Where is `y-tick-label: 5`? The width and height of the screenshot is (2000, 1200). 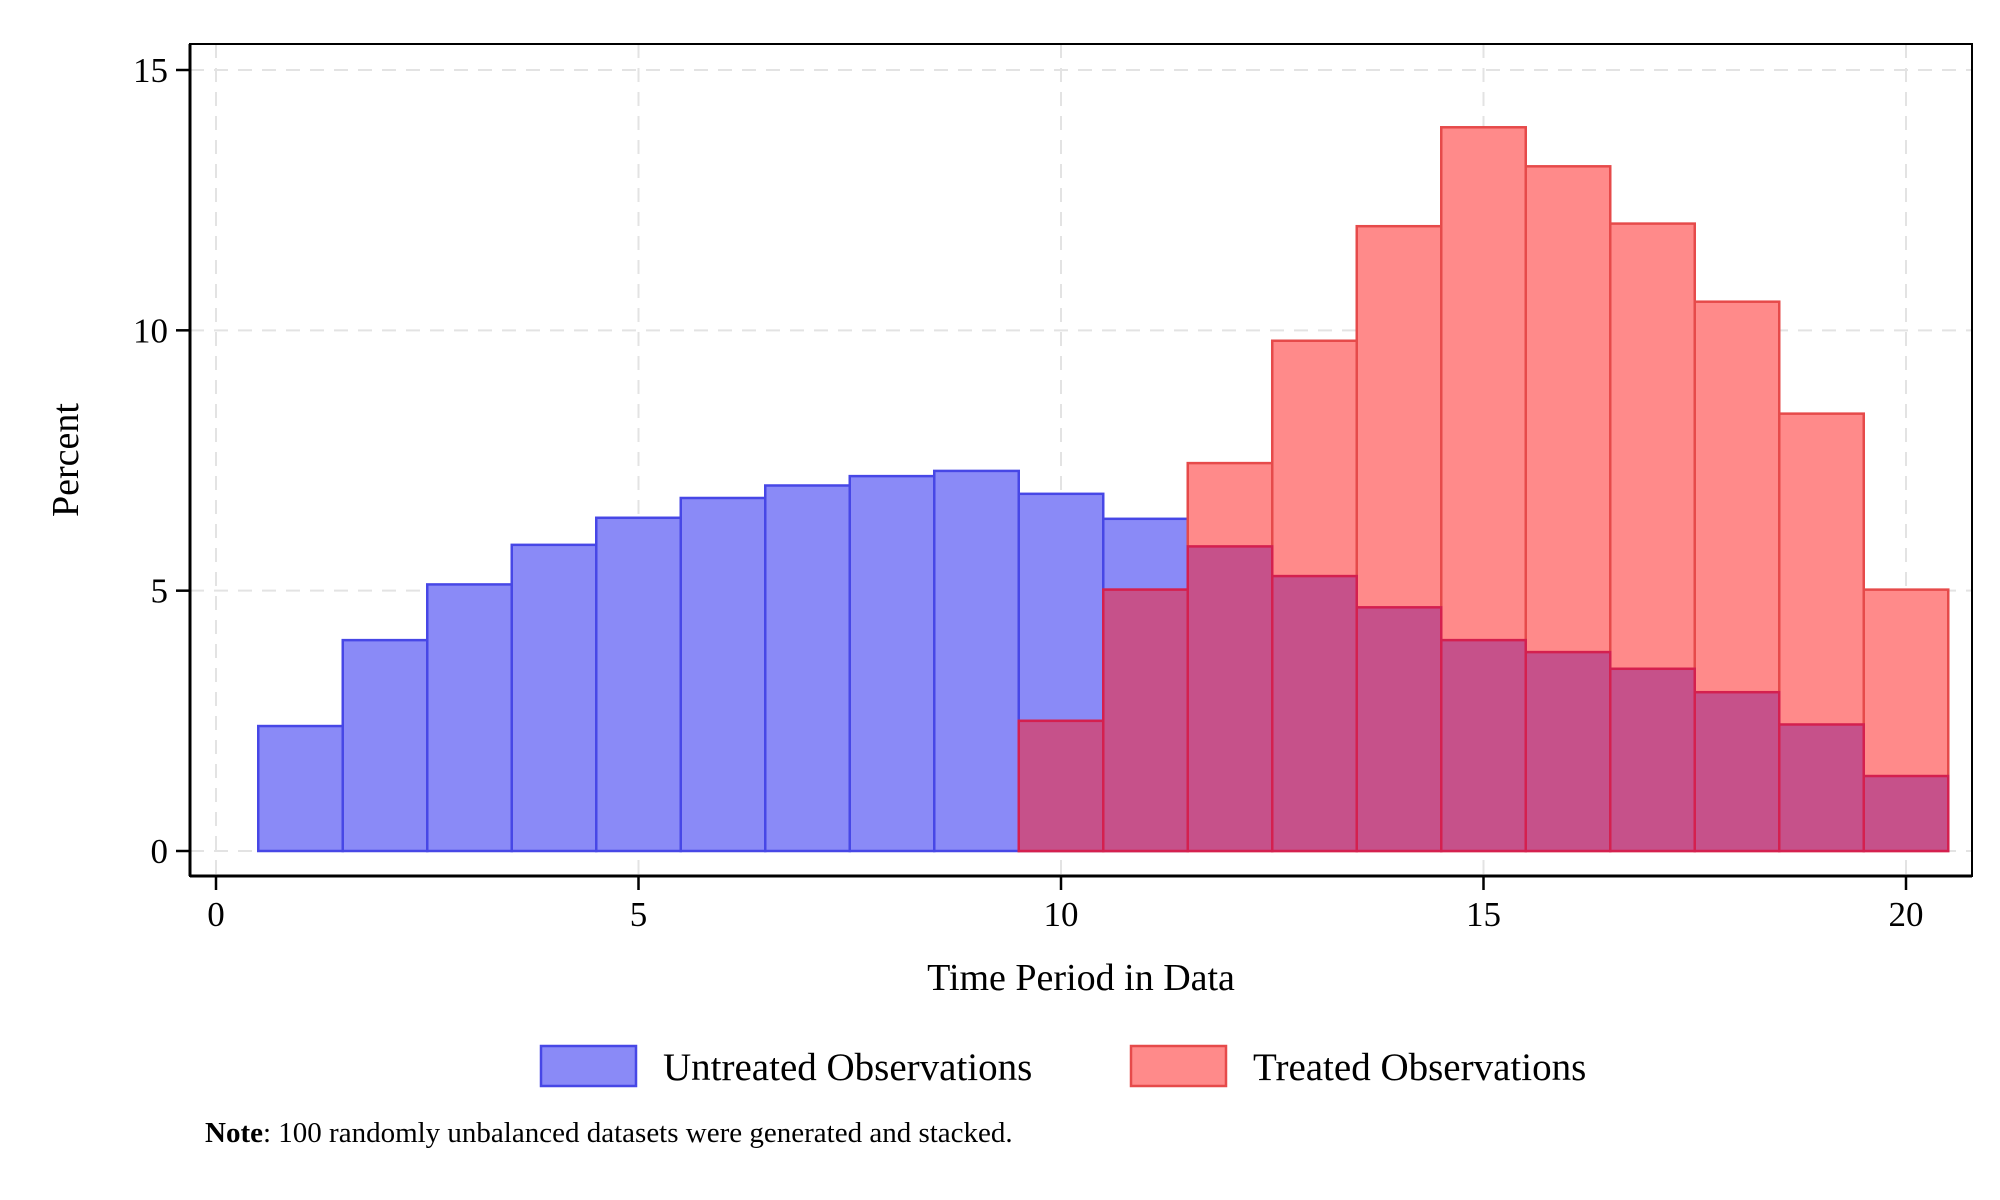 y-tick-label: 5 is located at coordinates (160, 591).